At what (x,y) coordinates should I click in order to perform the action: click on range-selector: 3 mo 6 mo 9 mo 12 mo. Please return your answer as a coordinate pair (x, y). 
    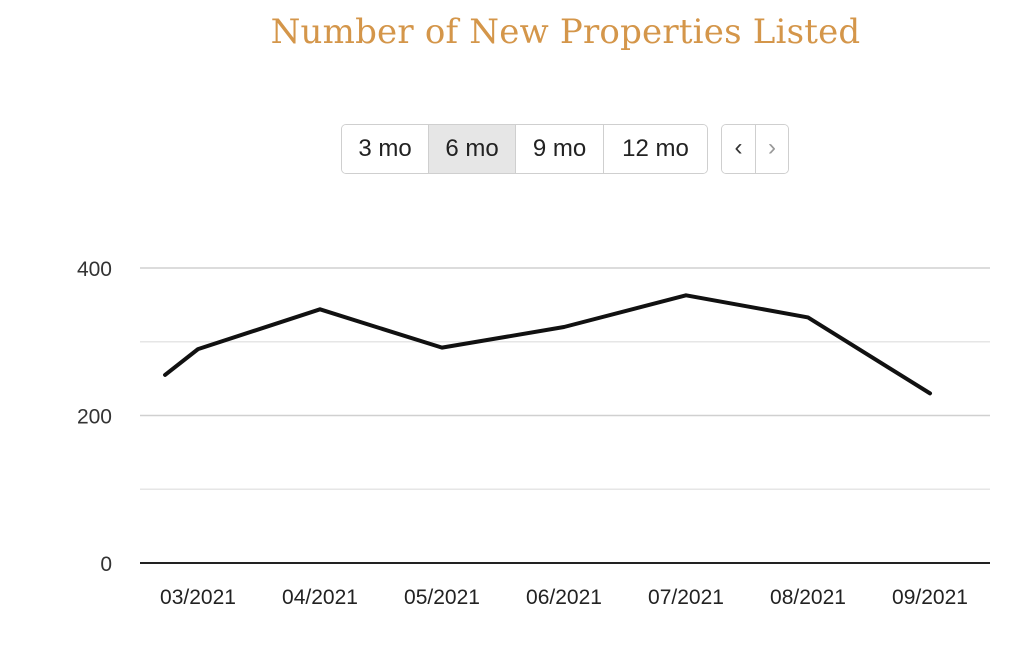
    Looking at the image, I should click on (524, 149).